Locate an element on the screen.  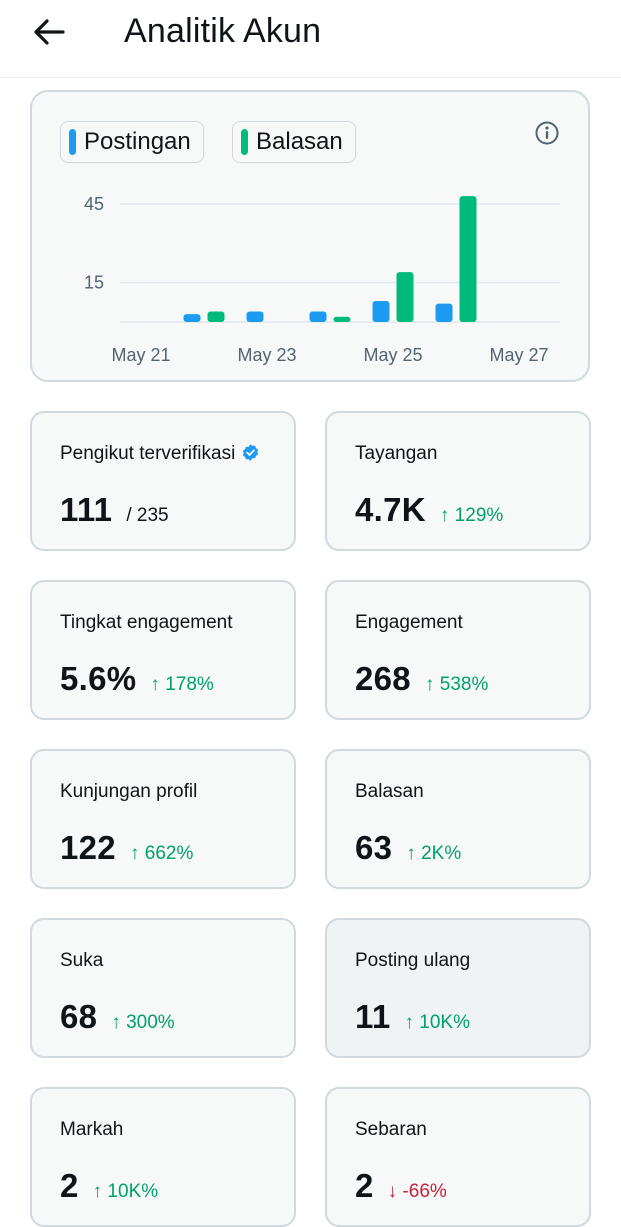
stat-label: Pengikut terverifikasi is located at coordinates (160, 454).